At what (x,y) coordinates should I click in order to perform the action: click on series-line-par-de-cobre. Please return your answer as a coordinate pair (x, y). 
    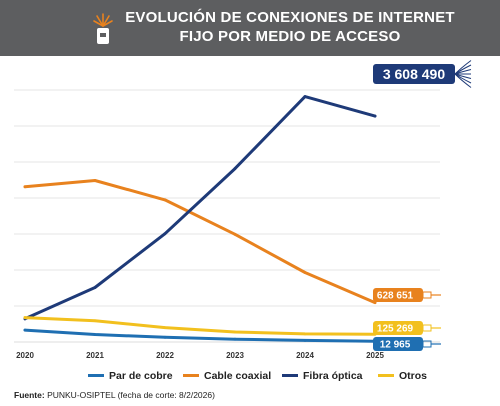
    Looking at the image, I should click on (200, 335).